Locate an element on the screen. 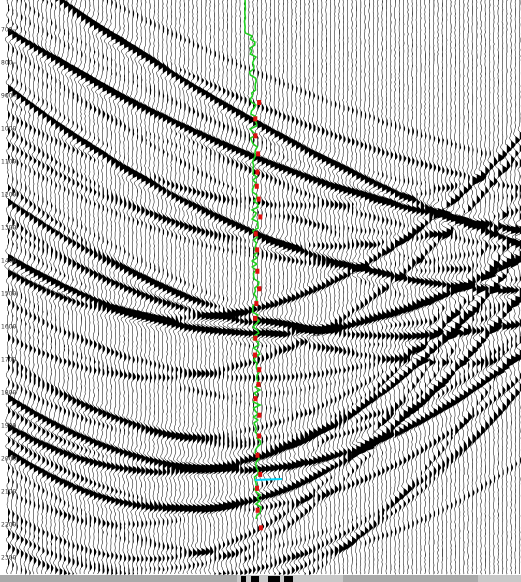 The width and height of the screenshot is (521, 582). depth-label: 2200 is located at coordinates (8, 525).